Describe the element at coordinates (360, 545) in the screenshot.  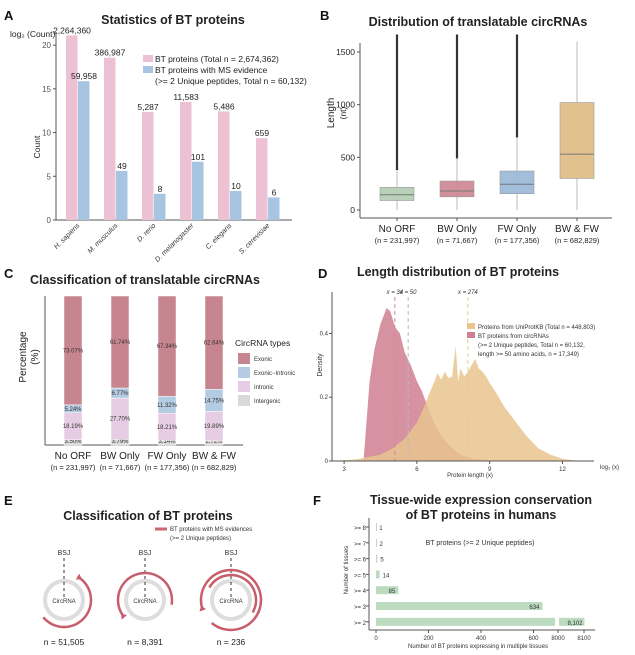
I see `y-tick-label: >= 7` at that location.